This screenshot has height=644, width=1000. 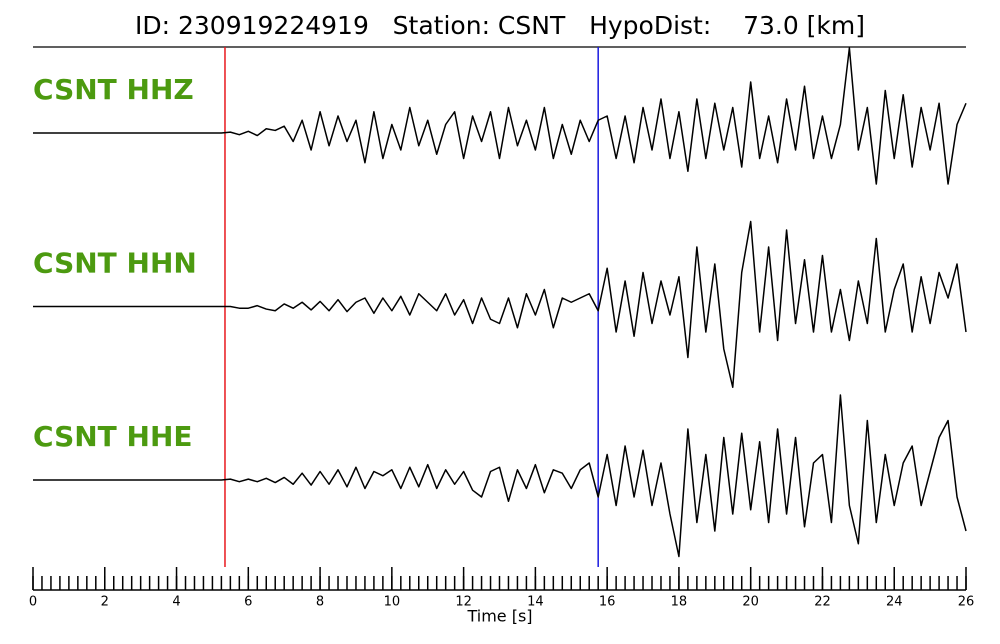 What do you see at coordinates (679, 602) in the screenshot?
I see `x-tick-label: 18` at bounding box center [679, 602].